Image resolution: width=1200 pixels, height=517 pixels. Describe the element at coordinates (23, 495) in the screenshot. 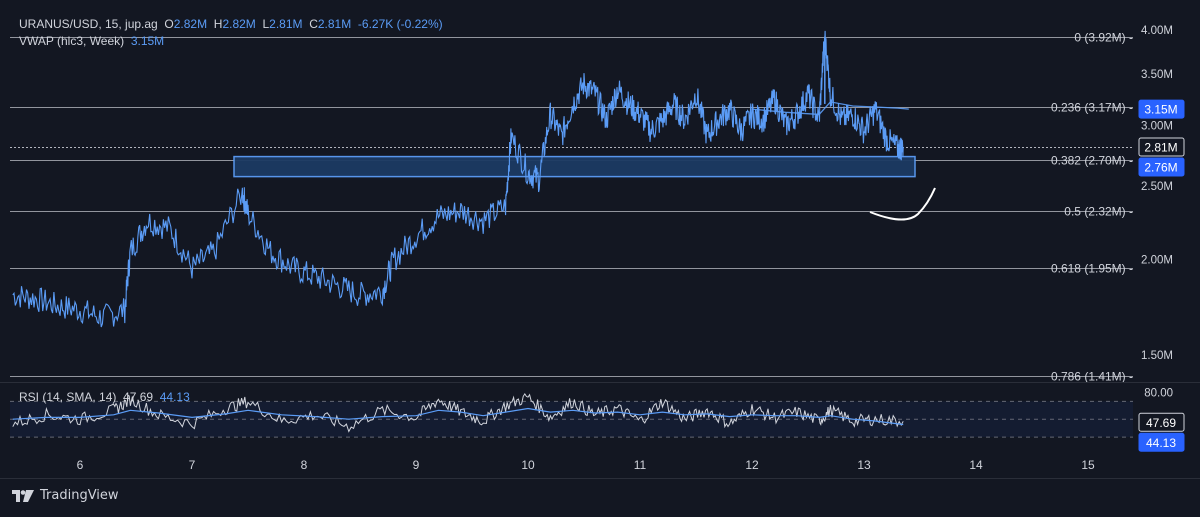

I see `tradingview-logo-icon` at that location.